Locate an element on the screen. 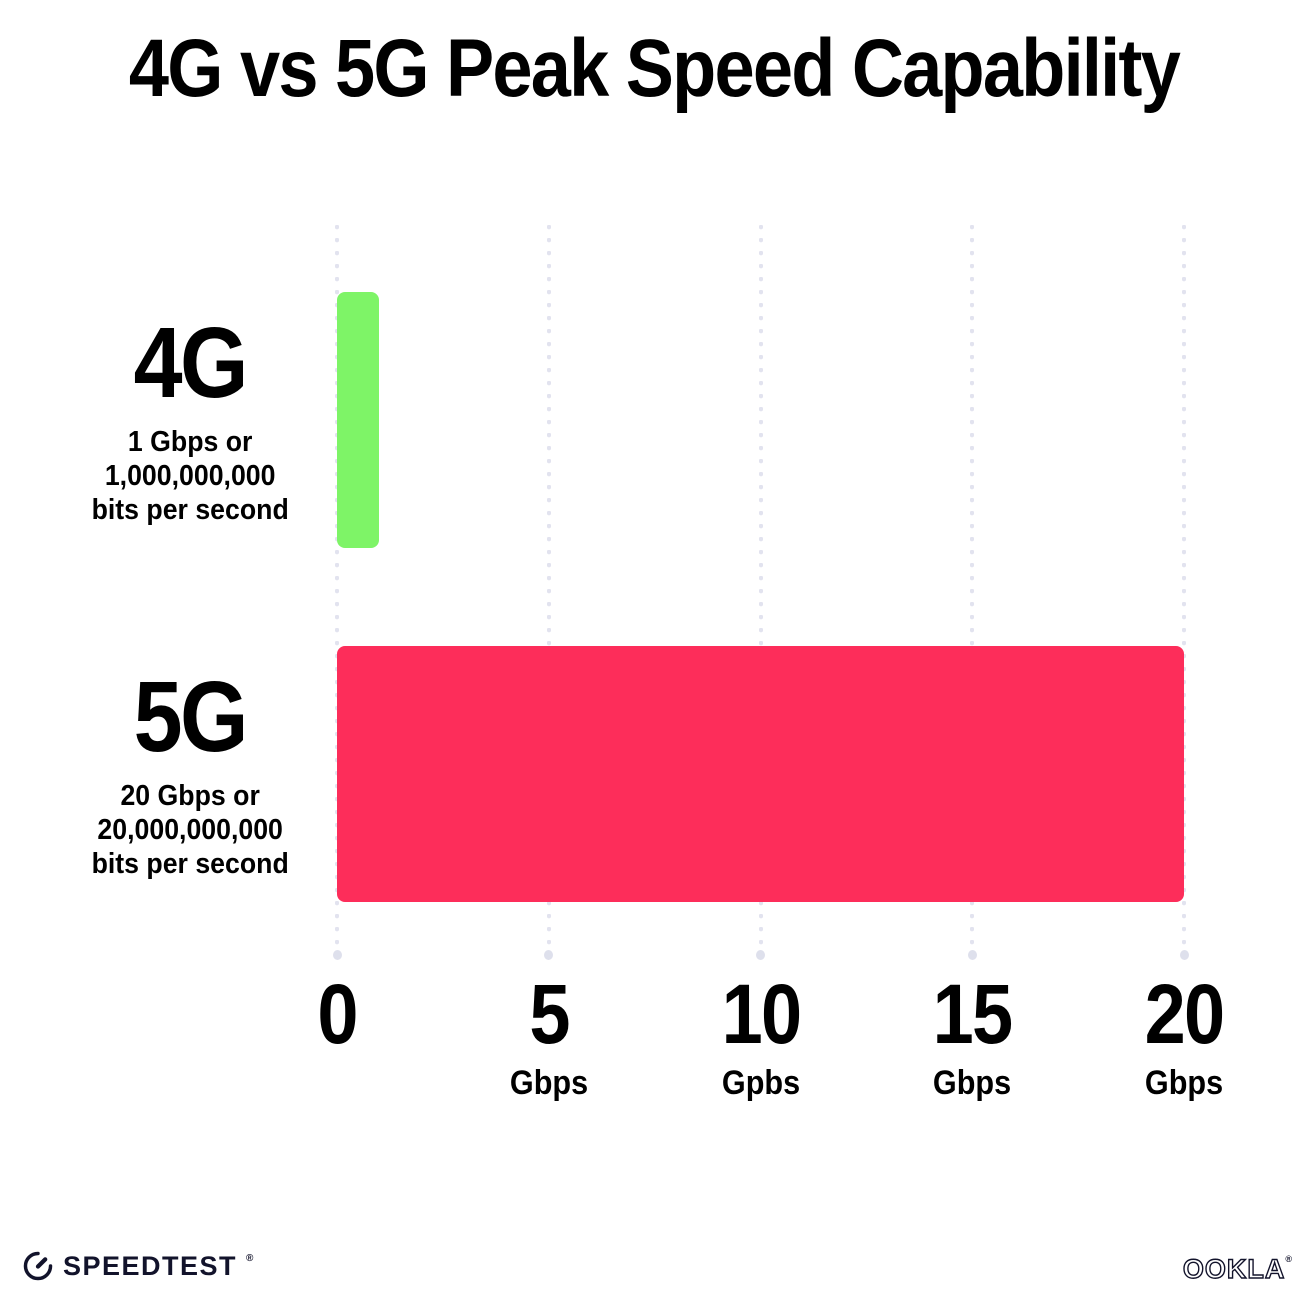  x-tick-number: 20 is located at coordinates (1184, 1014).